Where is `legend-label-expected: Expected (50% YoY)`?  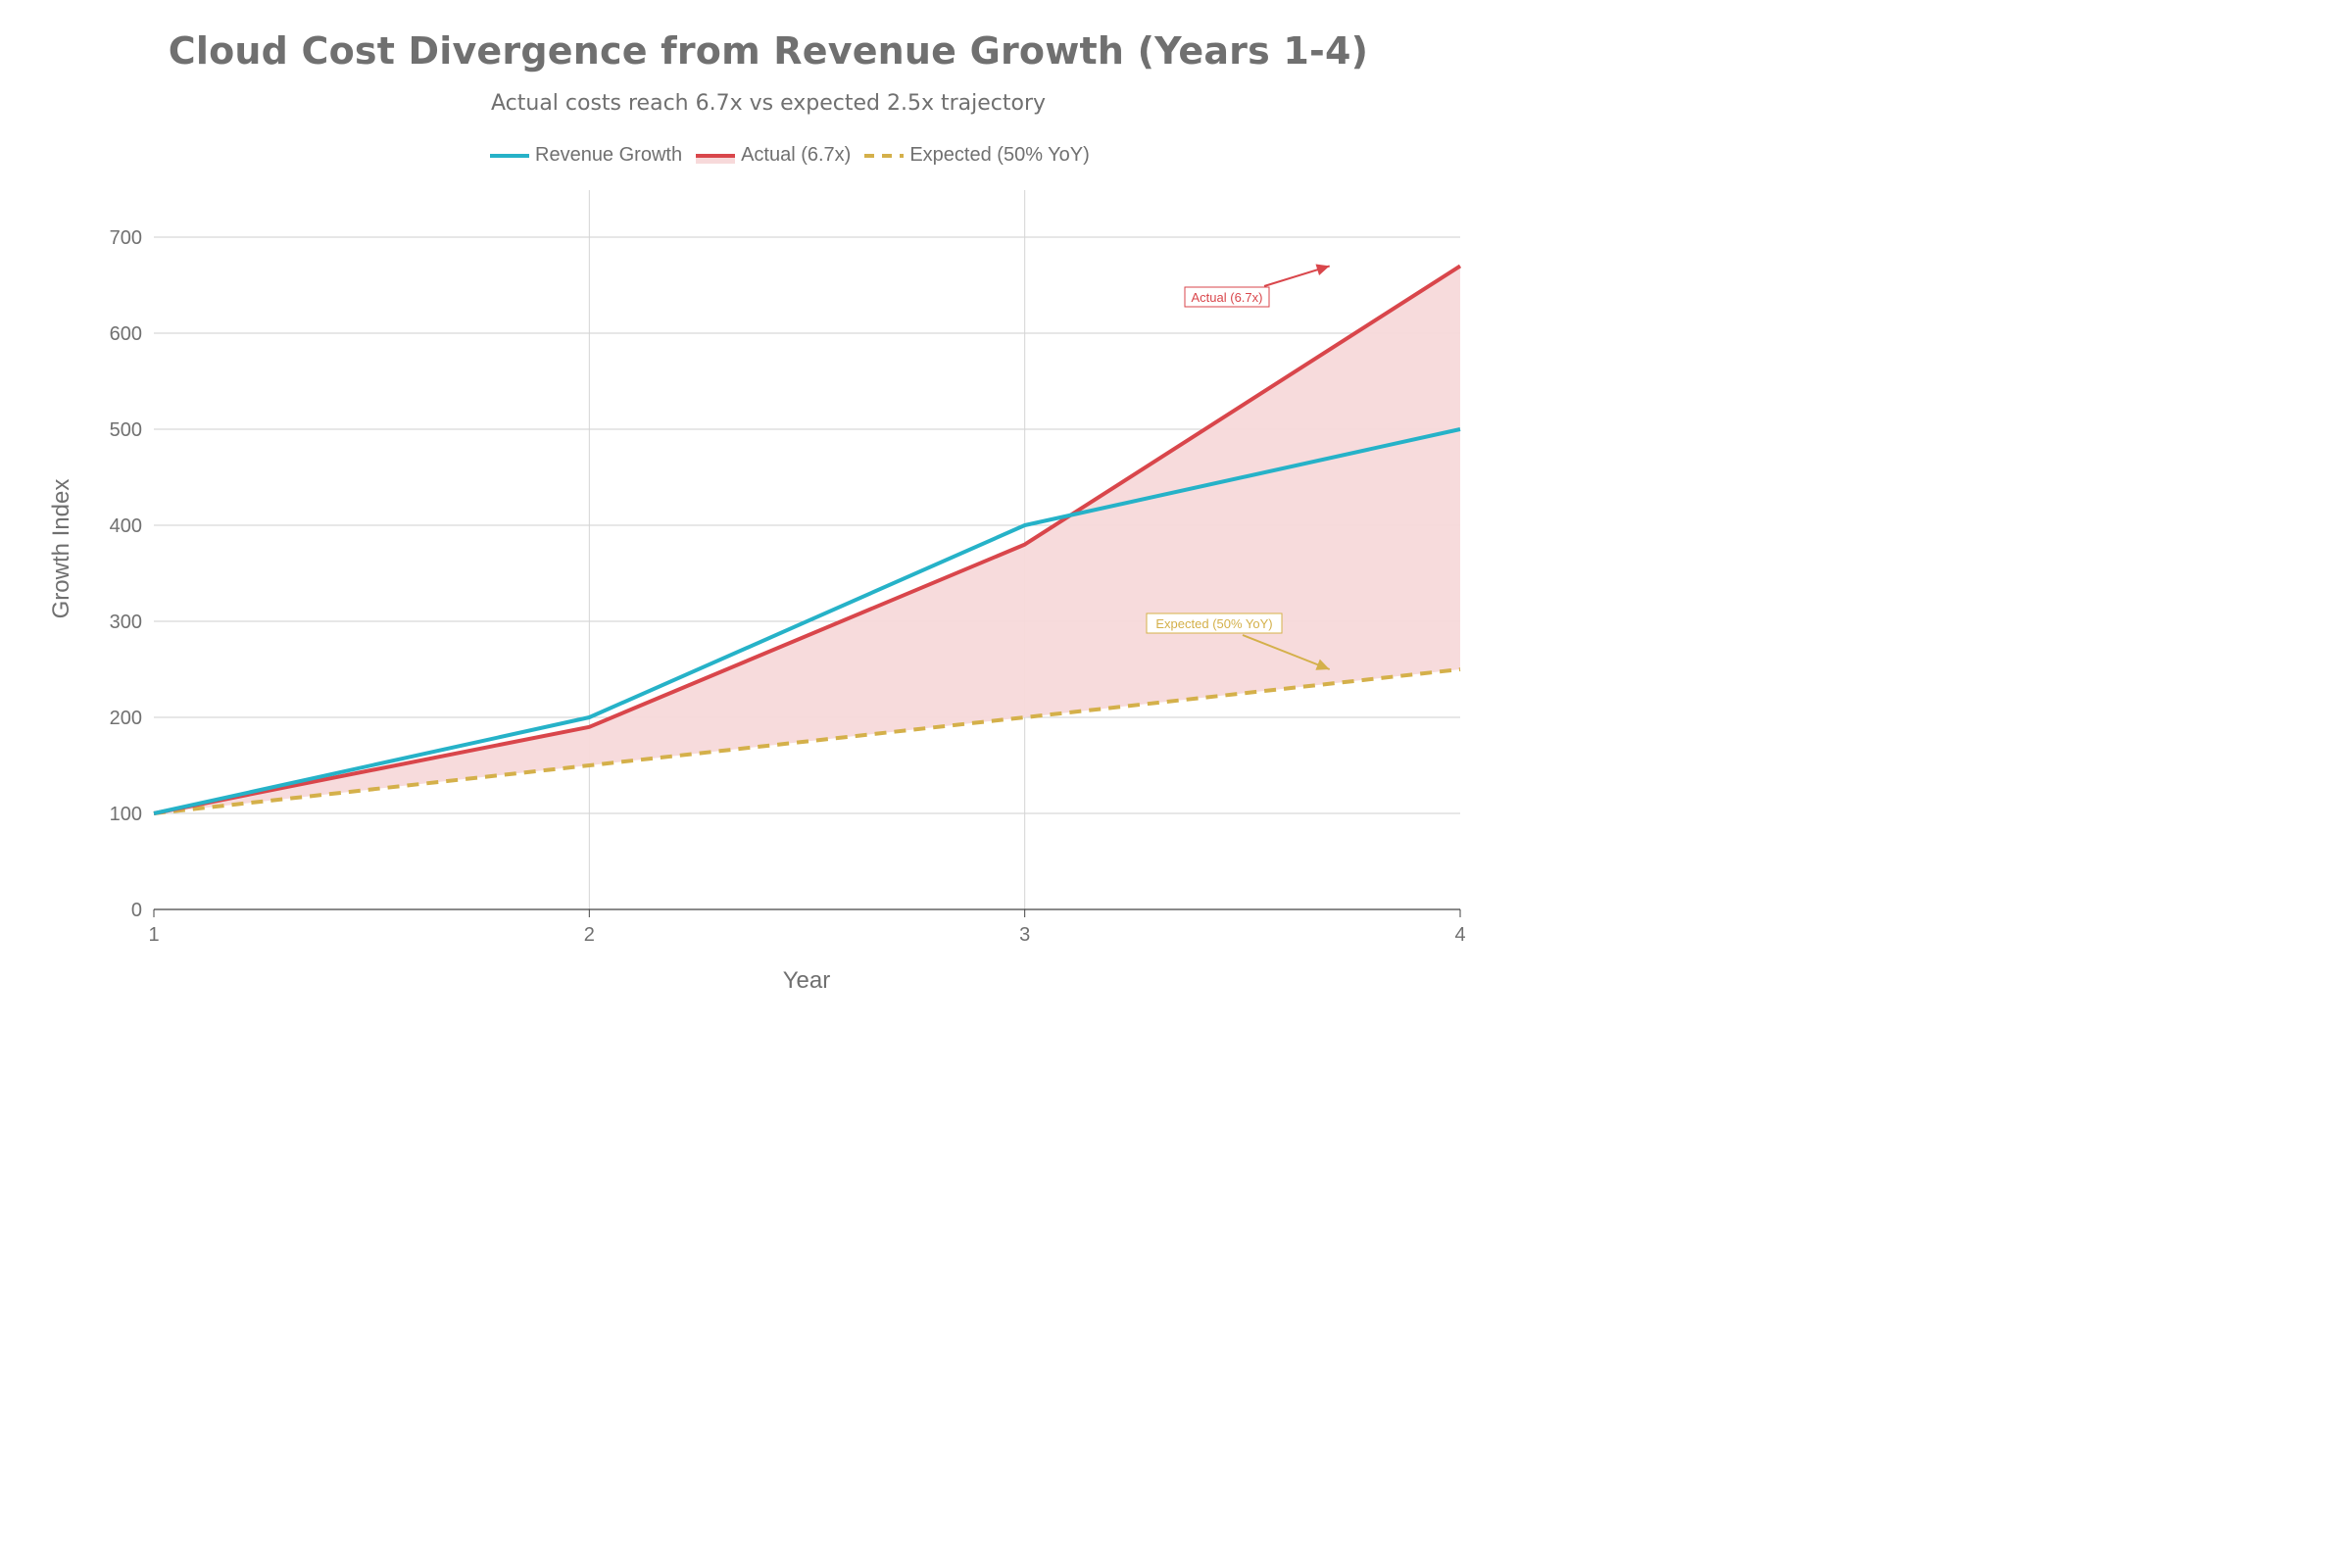
legend-label-expected: Expected (50% YoY) is located at coordinates (999, 154).